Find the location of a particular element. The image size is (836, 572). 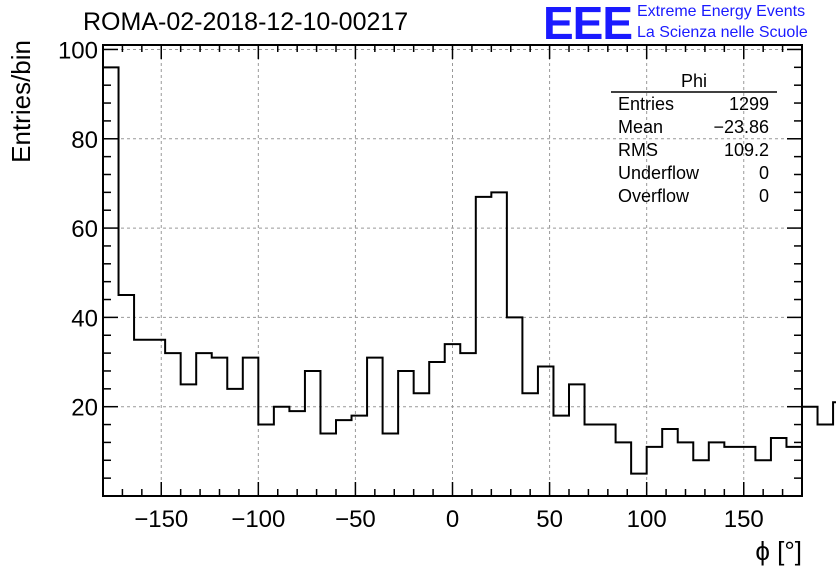

x-tick-label: −50 is located at coordinates (355, 519).